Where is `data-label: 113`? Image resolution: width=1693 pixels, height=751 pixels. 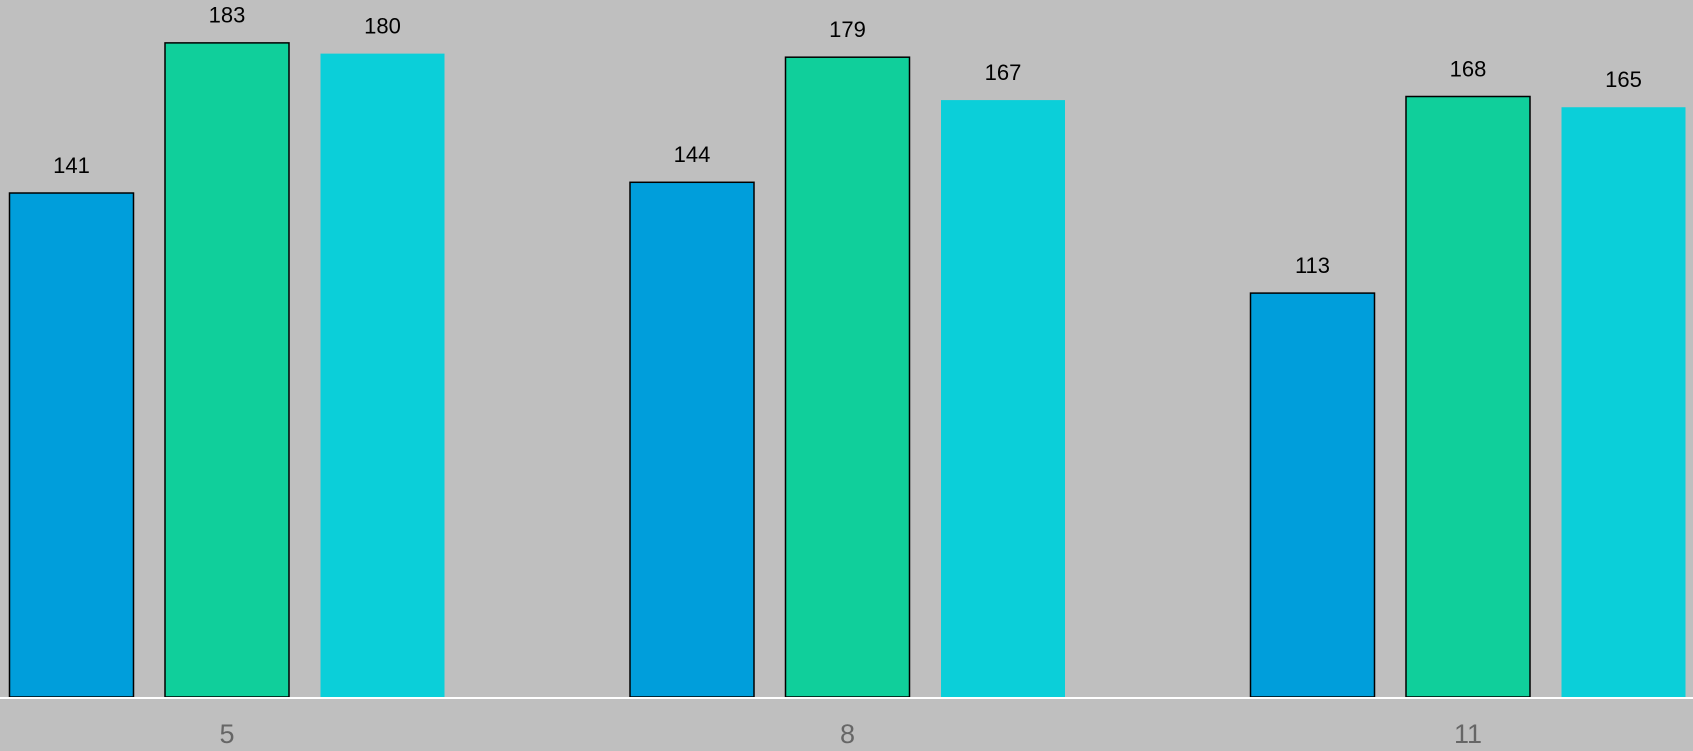 data-label: 113 is located at coordinates (1312, 265).